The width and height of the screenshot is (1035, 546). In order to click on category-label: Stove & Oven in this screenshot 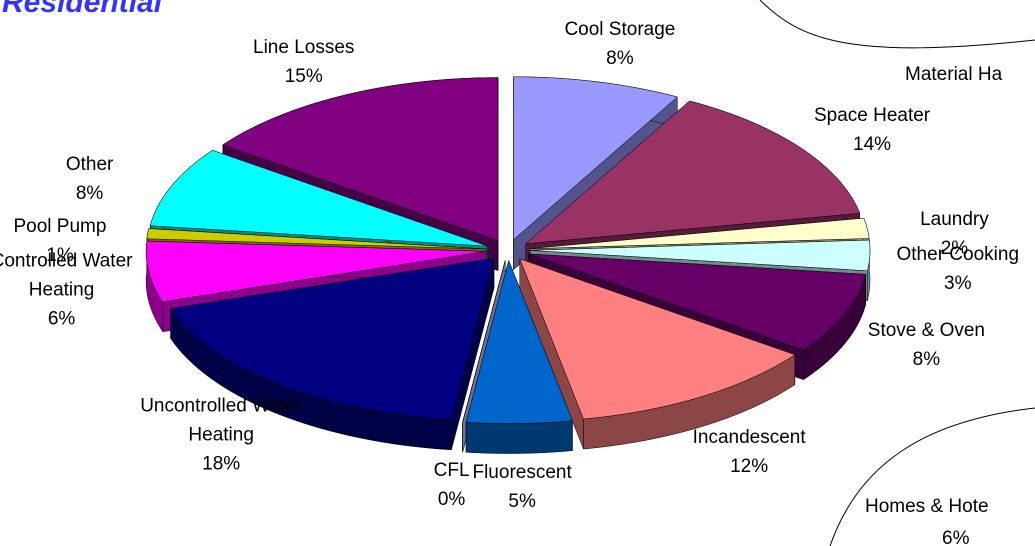, I will do `click(926, 330)`.